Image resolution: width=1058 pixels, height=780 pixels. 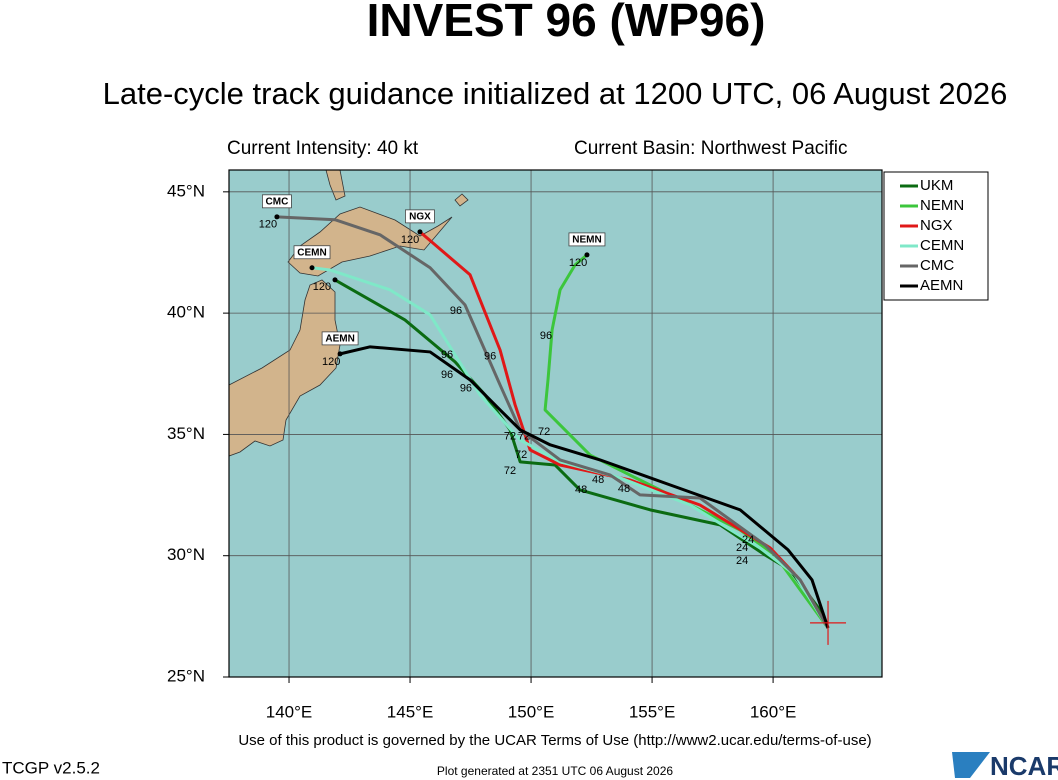 I want to click on x-tick-label: 150°E, so click(x=531, y=711).